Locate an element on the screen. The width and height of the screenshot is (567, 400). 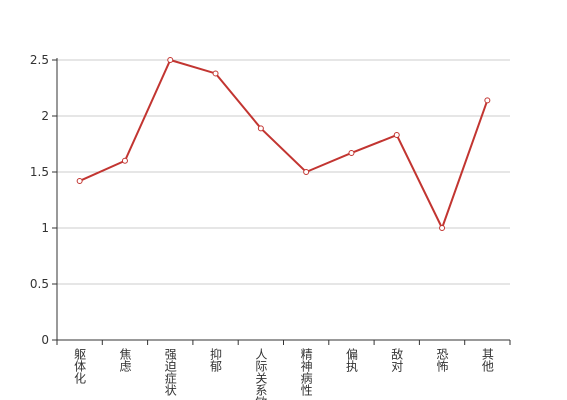
y-tick-label: 0 is located at coordinates (45, 340).